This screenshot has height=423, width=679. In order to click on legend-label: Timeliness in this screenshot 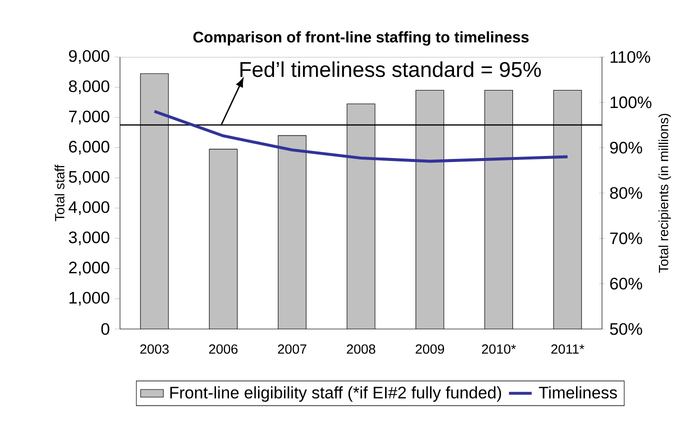, I will do `click(577, 392)`.